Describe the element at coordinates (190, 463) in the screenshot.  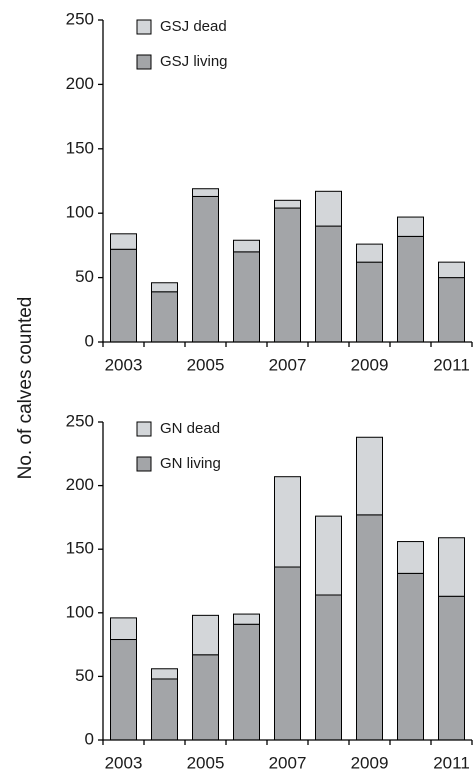
I see `legend-label: GN living` at that location.